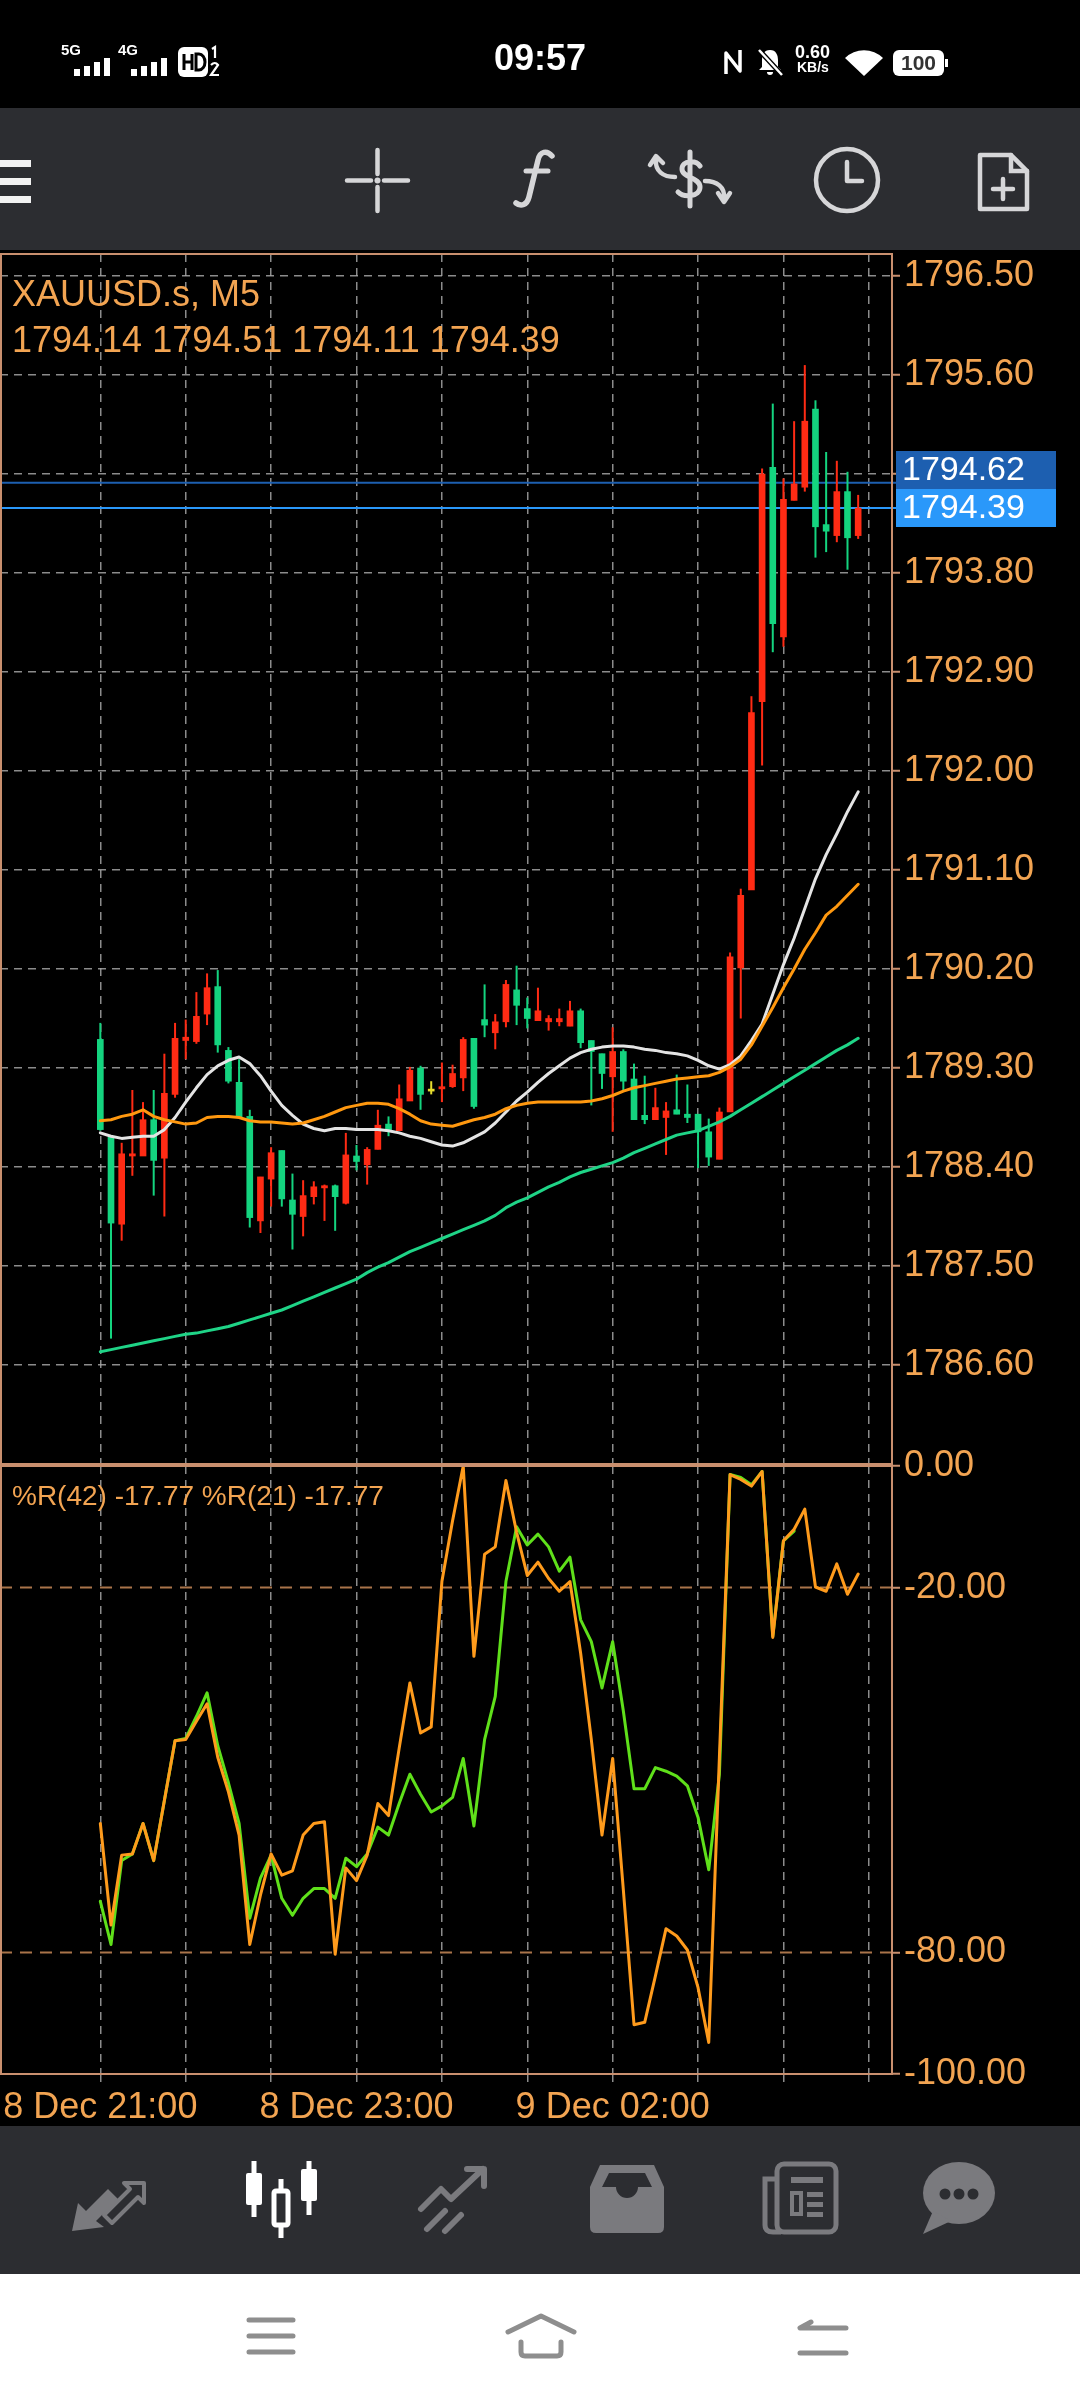  What do you see at coordinates (963, 506) in the screenshot?
I see `ref-line-label: 1794.39` at bounding box center [963, 506].